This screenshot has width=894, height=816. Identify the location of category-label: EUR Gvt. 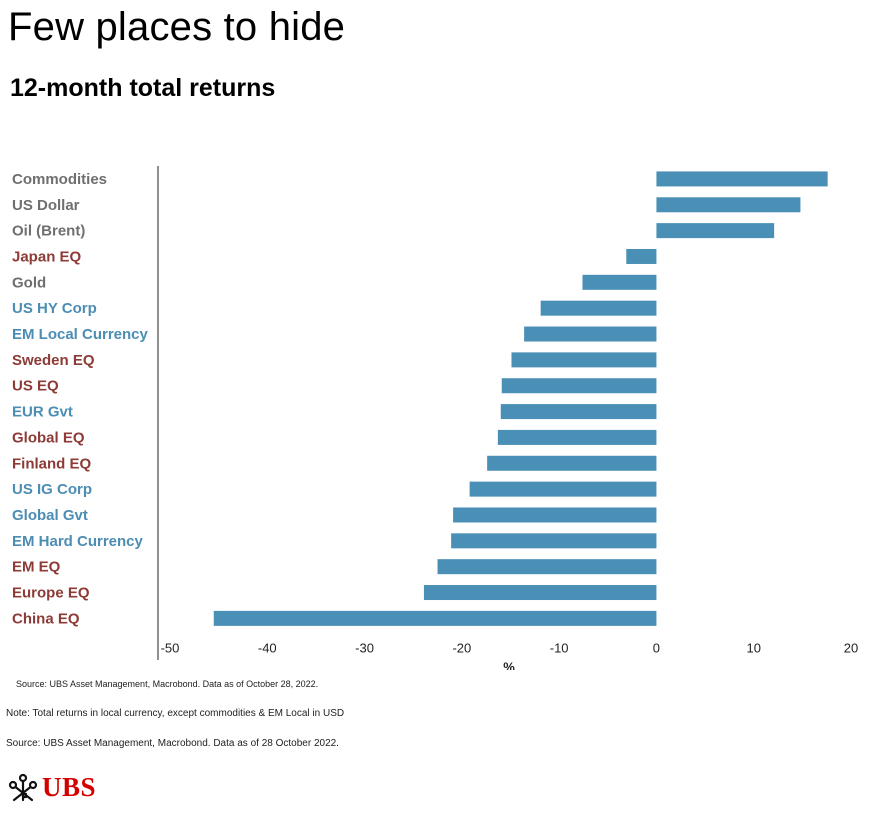
(42, 412).